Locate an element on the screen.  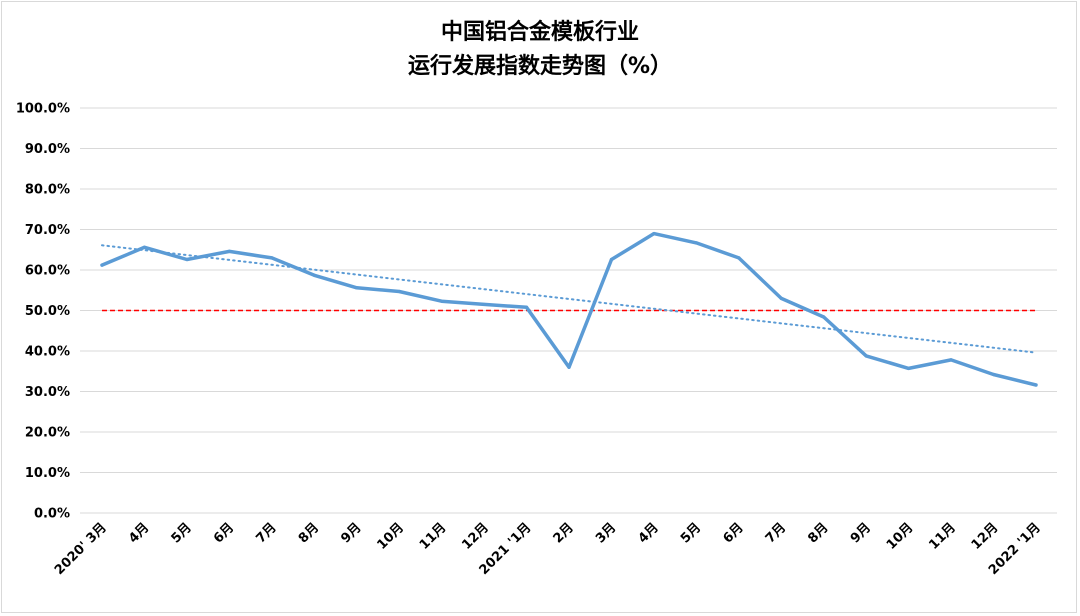
y-tick-label: 0.0% is located at coordinates (52, 514).